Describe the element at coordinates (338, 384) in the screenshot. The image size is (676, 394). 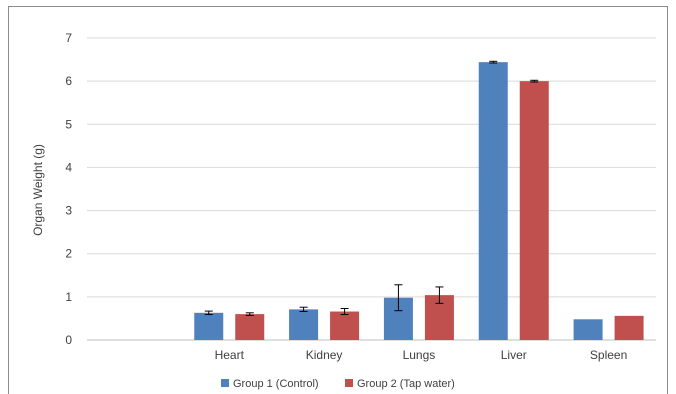
I see `legend: Group 1 (Control) Group 2 (Tap water)` at that location.